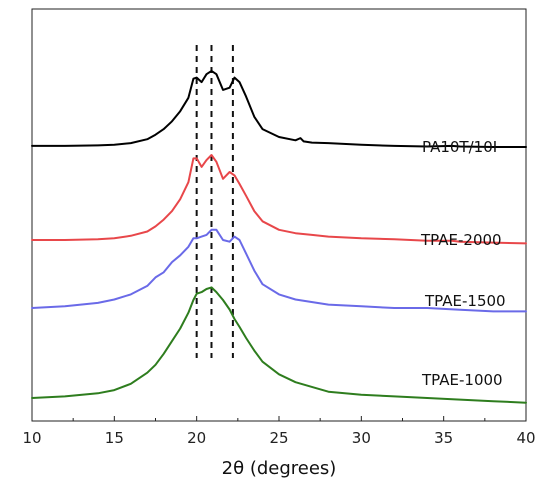  I want to click on x-tick-label: 30, so click(361, 438).